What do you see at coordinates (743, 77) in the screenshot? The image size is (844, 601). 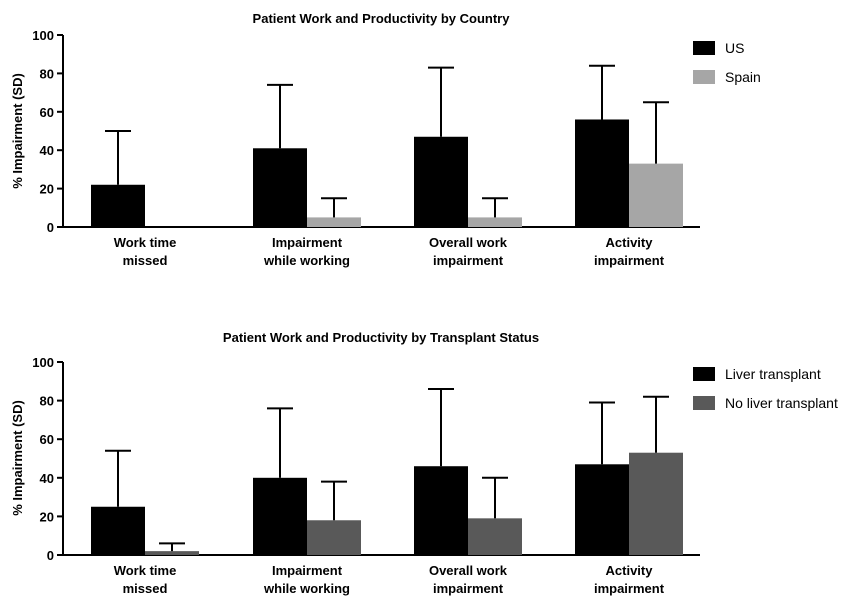 I see `legend-label: Spain` at bounding box center [743, 77].